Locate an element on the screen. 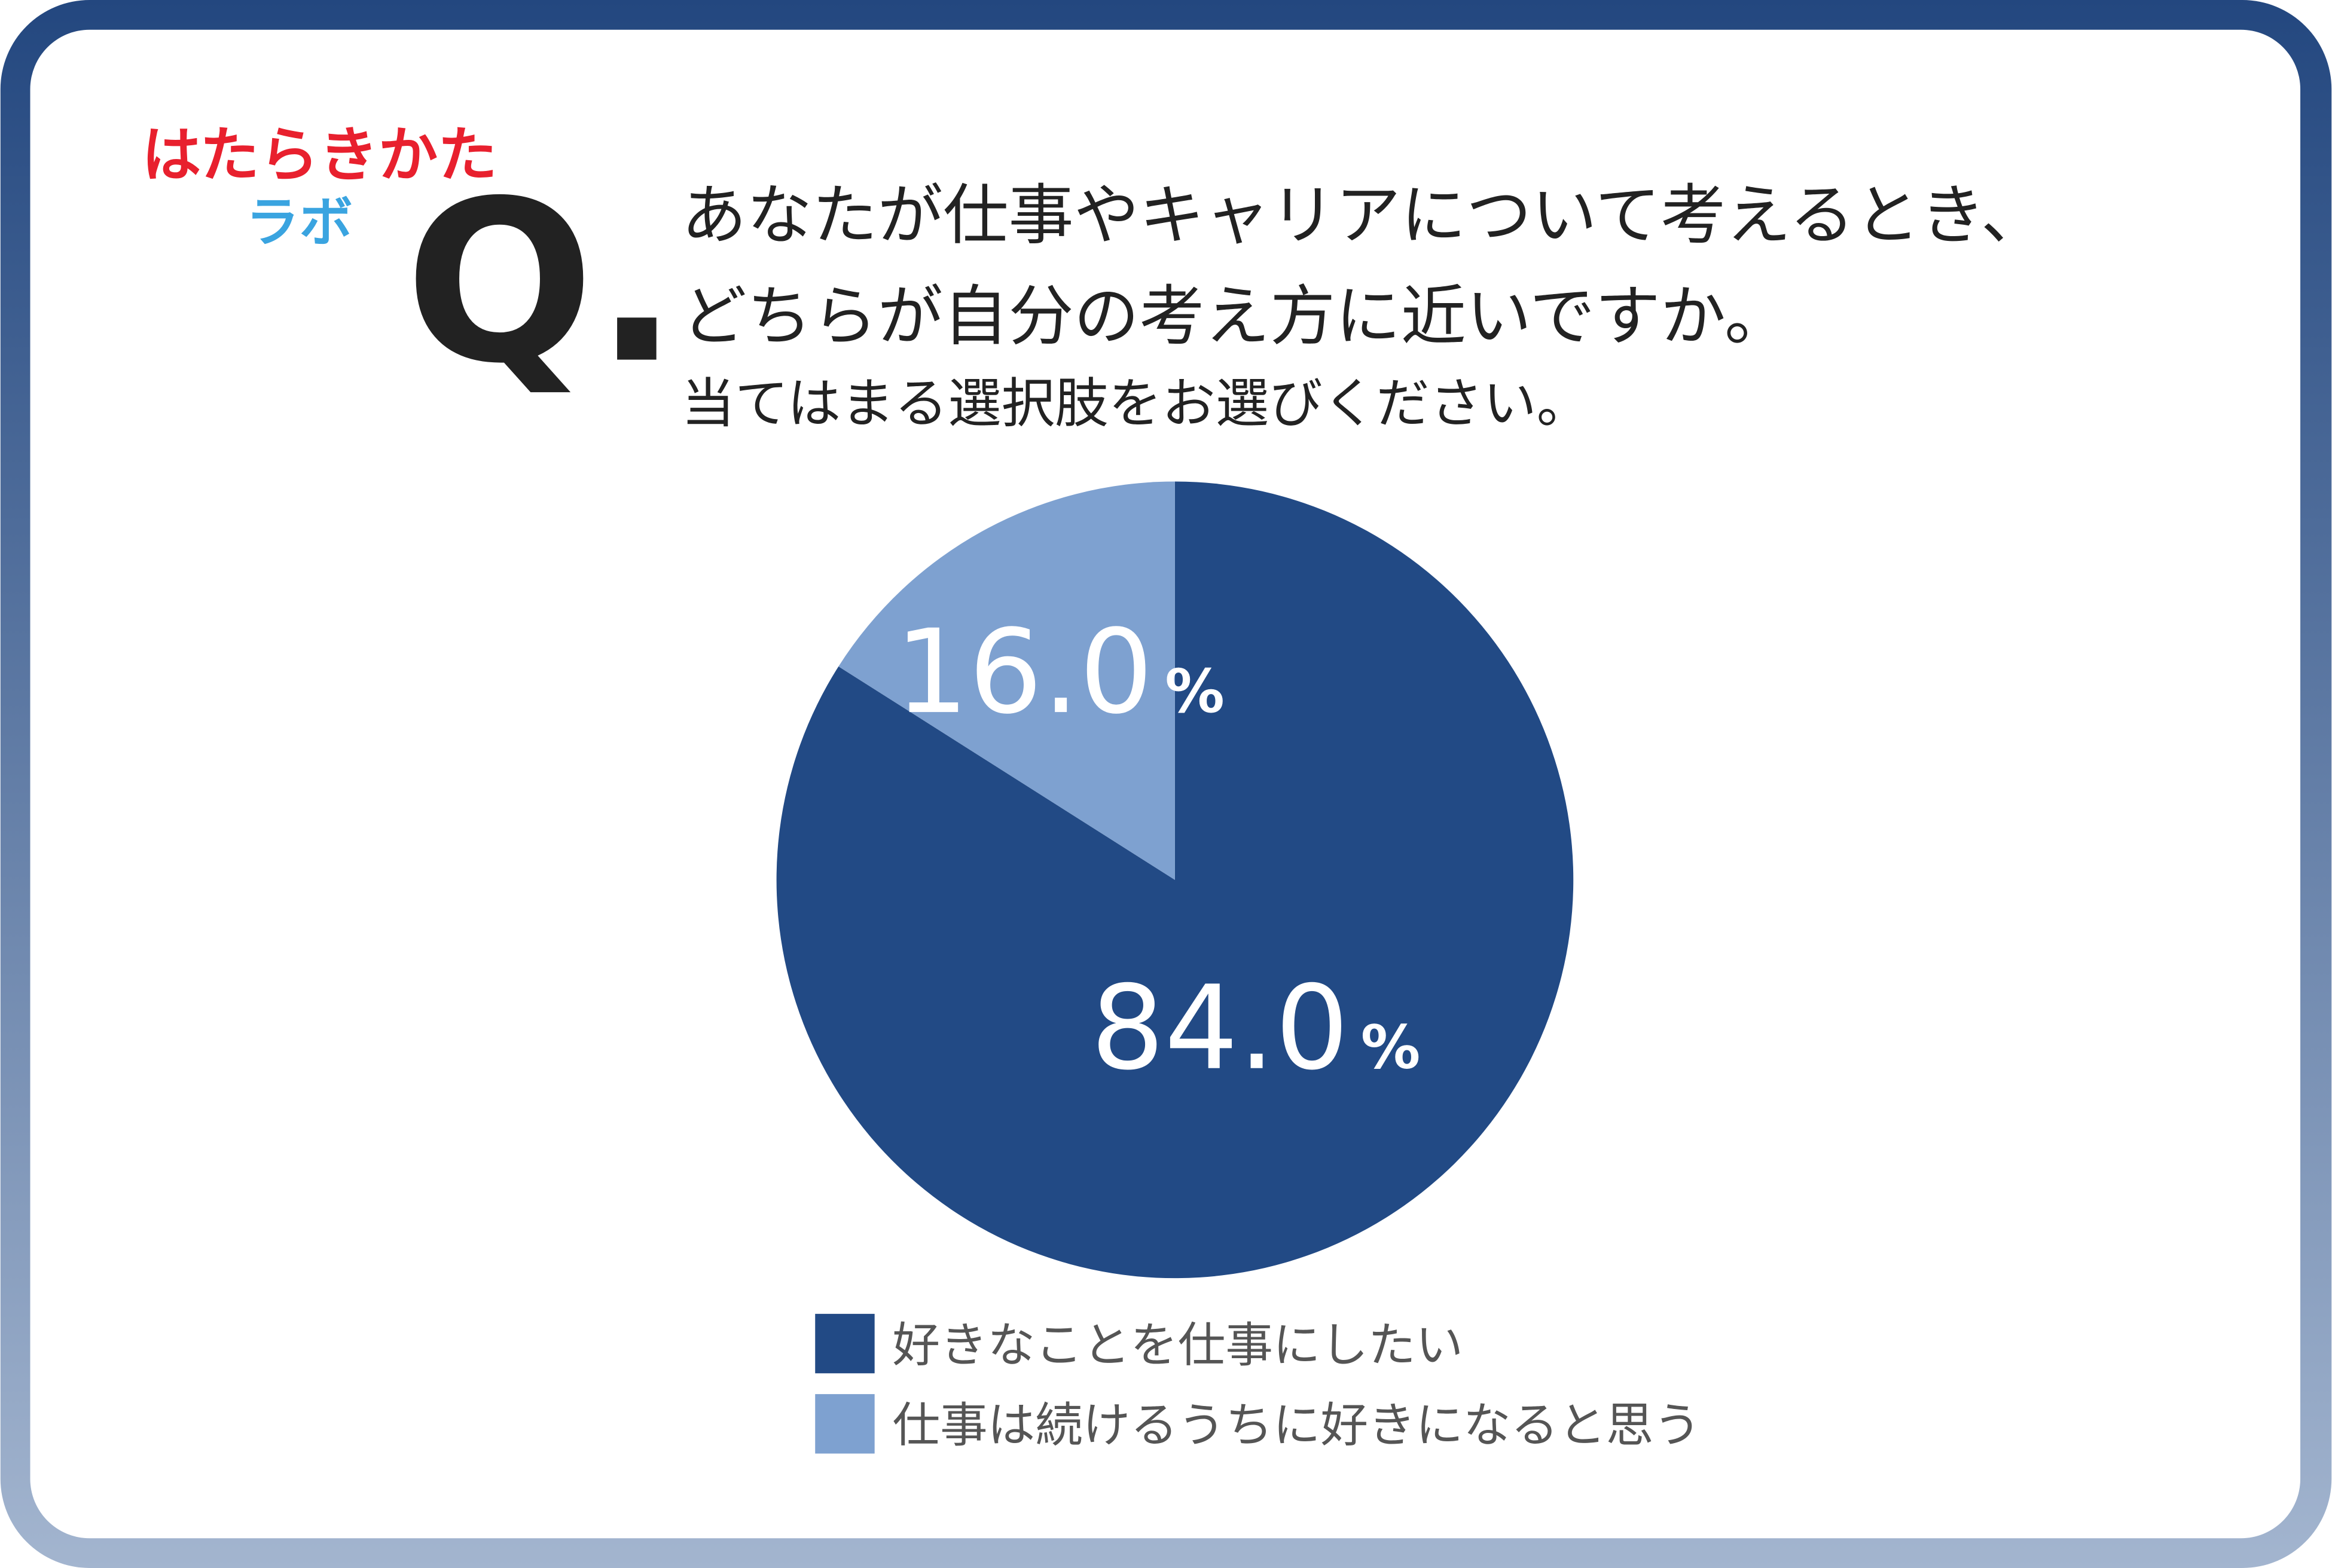 The image size is (2332, 1568). instruction: 当てはまる選択肢をお選びください。 is located at coordinates (1135, 404).